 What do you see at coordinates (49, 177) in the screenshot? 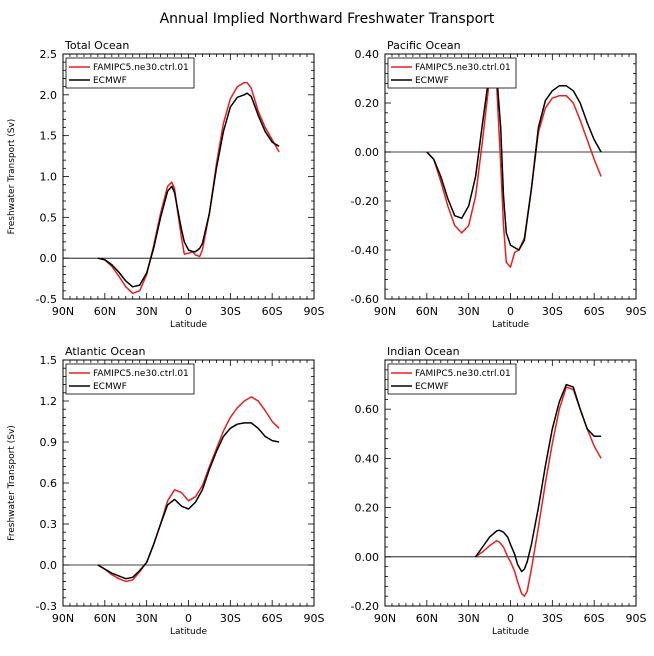
I see `y-tick-label: 1.0` at bounding box center [49, 177].